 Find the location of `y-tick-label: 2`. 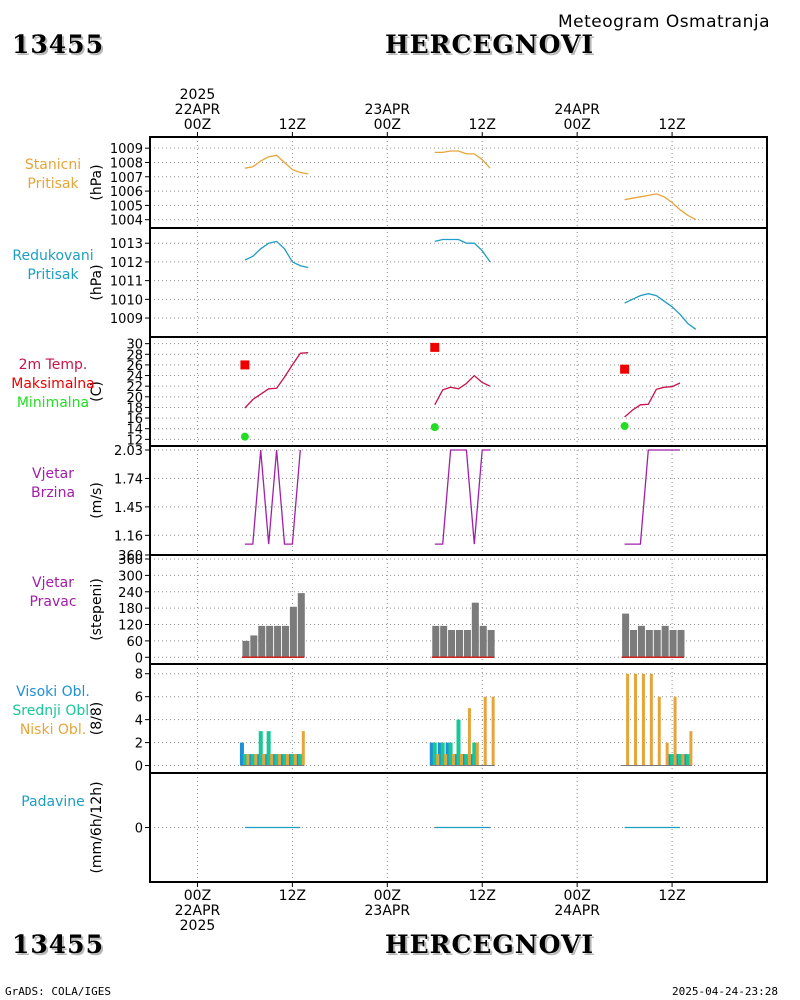

y-tick-label: 2 is located at coordinates (139, 744).